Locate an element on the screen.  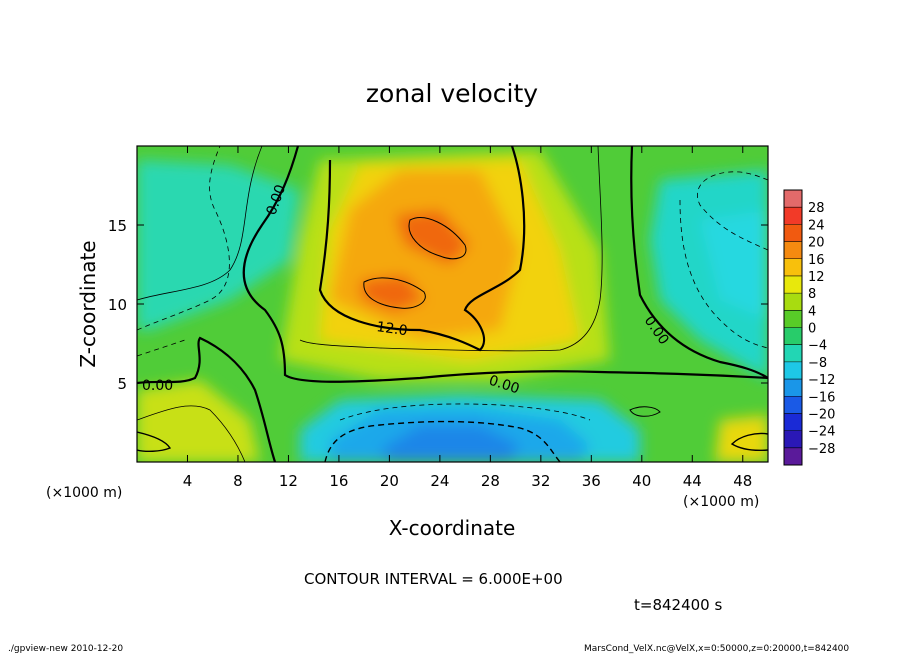
y-axis-label: Z-coordinate is located at coordinates (88, 303).